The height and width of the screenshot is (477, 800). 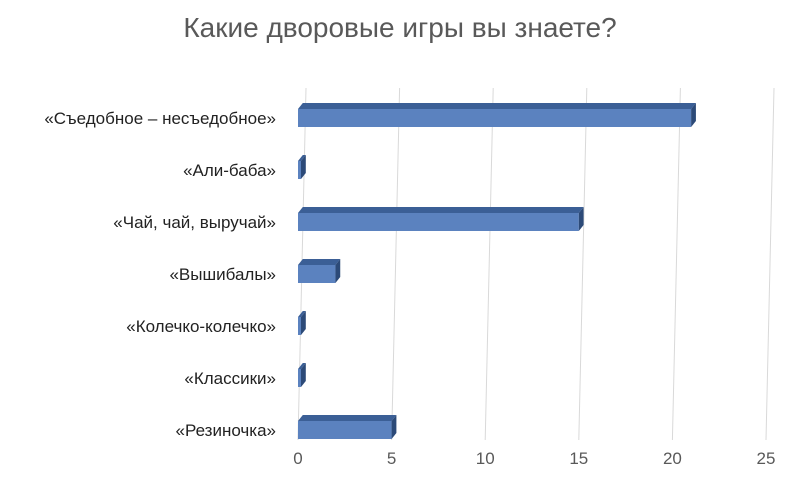 I want to click on category-label: «Али-баба», so click(x=229, y=170).